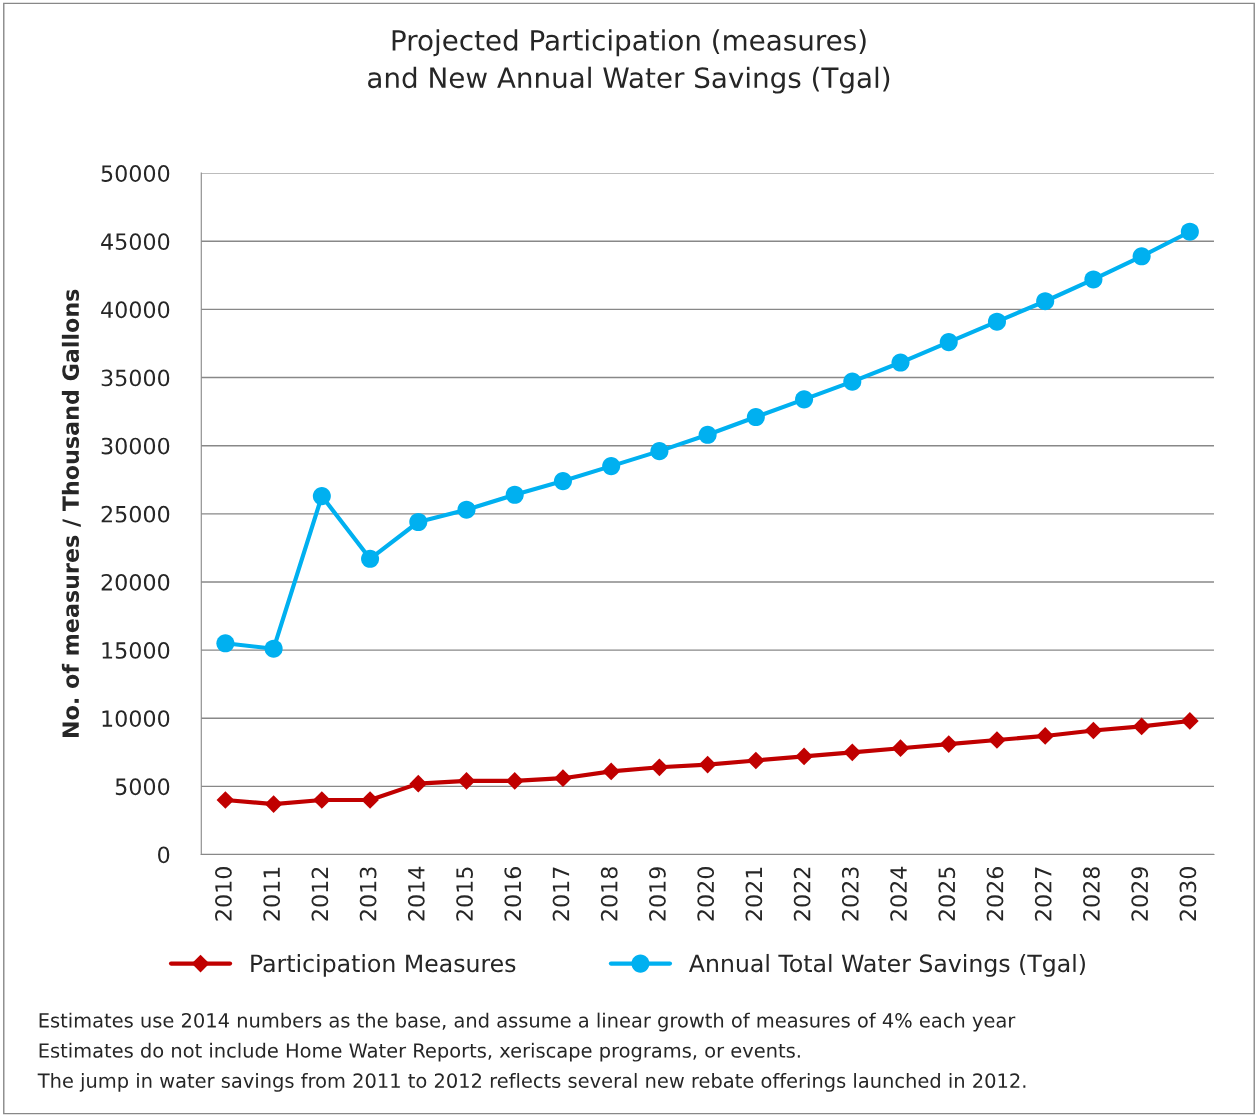 This screenshot has width=1258, height=1117. Describe the element at coordinates (850, 894) in the screenshot. I see `x-tick-label: 2023` at that location.